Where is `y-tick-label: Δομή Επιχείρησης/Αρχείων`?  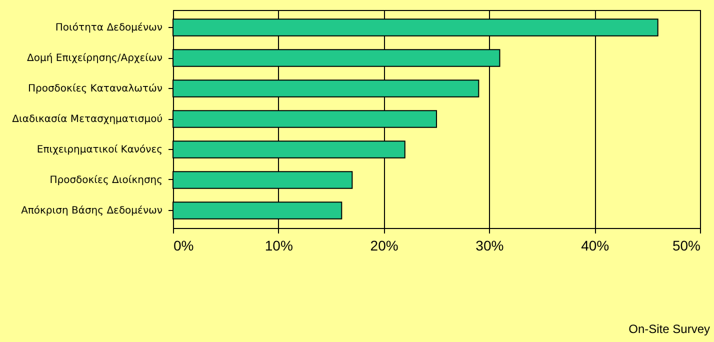 y-tick-label: Δομή Επιχείρησης/Αρχείων is located at coordinates (95, 58).